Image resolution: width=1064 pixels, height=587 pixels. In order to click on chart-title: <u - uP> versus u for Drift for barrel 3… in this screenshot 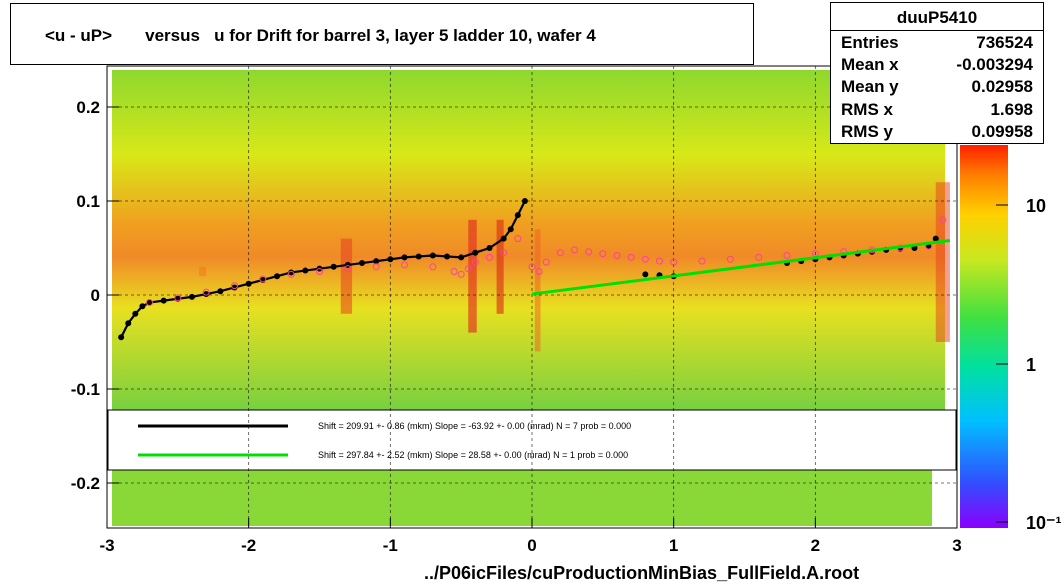, I will do `click(320, 35)`.